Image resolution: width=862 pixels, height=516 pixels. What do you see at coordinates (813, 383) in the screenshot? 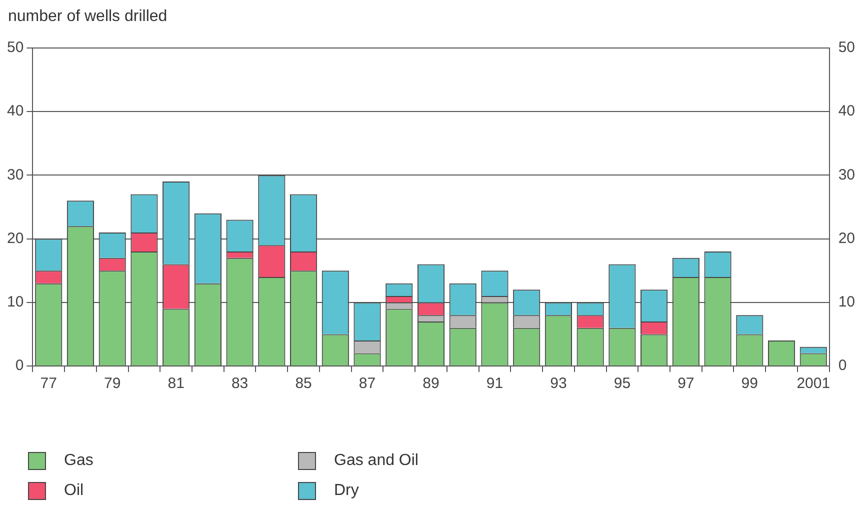
I see `x-tick-label: 2001` at bounding box center [813, 383].